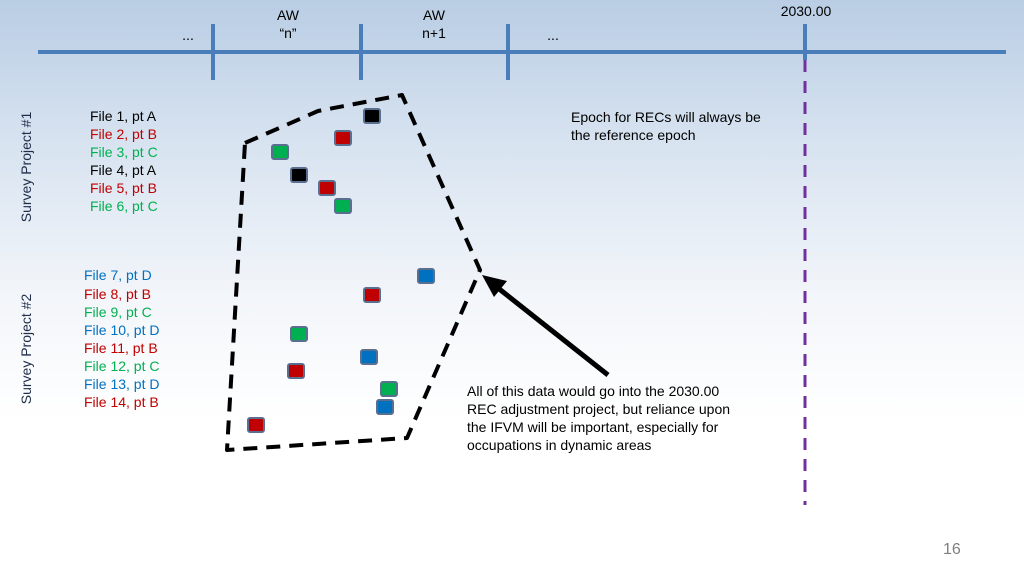 The image size is (1024, 576). I want to click on file-label-14: File 14, pt B, so click(121, 402).